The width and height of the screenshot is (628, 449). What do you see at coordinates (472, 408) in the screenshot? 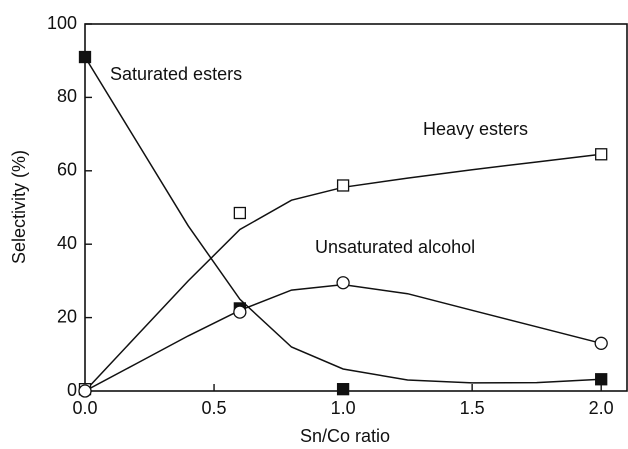
I see `x-tick-label: 1.5` at bounding box center [472, 408].